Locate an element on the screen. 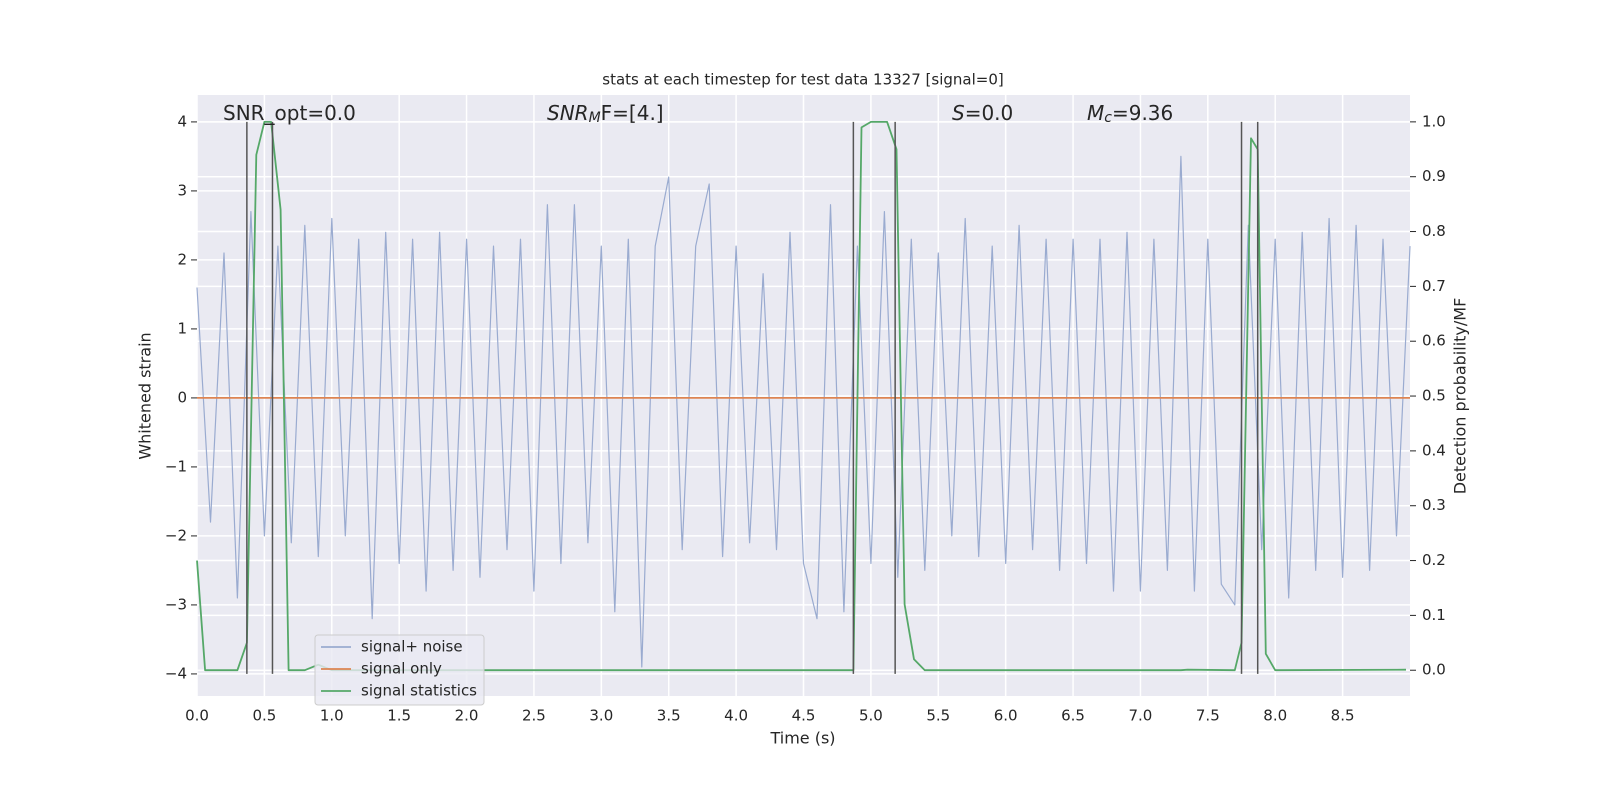  annotation: S=0.0 is located at coordinates (982, 113).